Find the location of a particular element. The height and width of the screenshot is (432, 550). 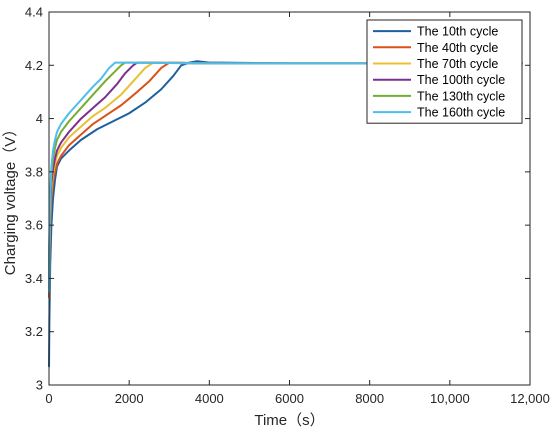

legend-box is located at coordinates (444, 71).